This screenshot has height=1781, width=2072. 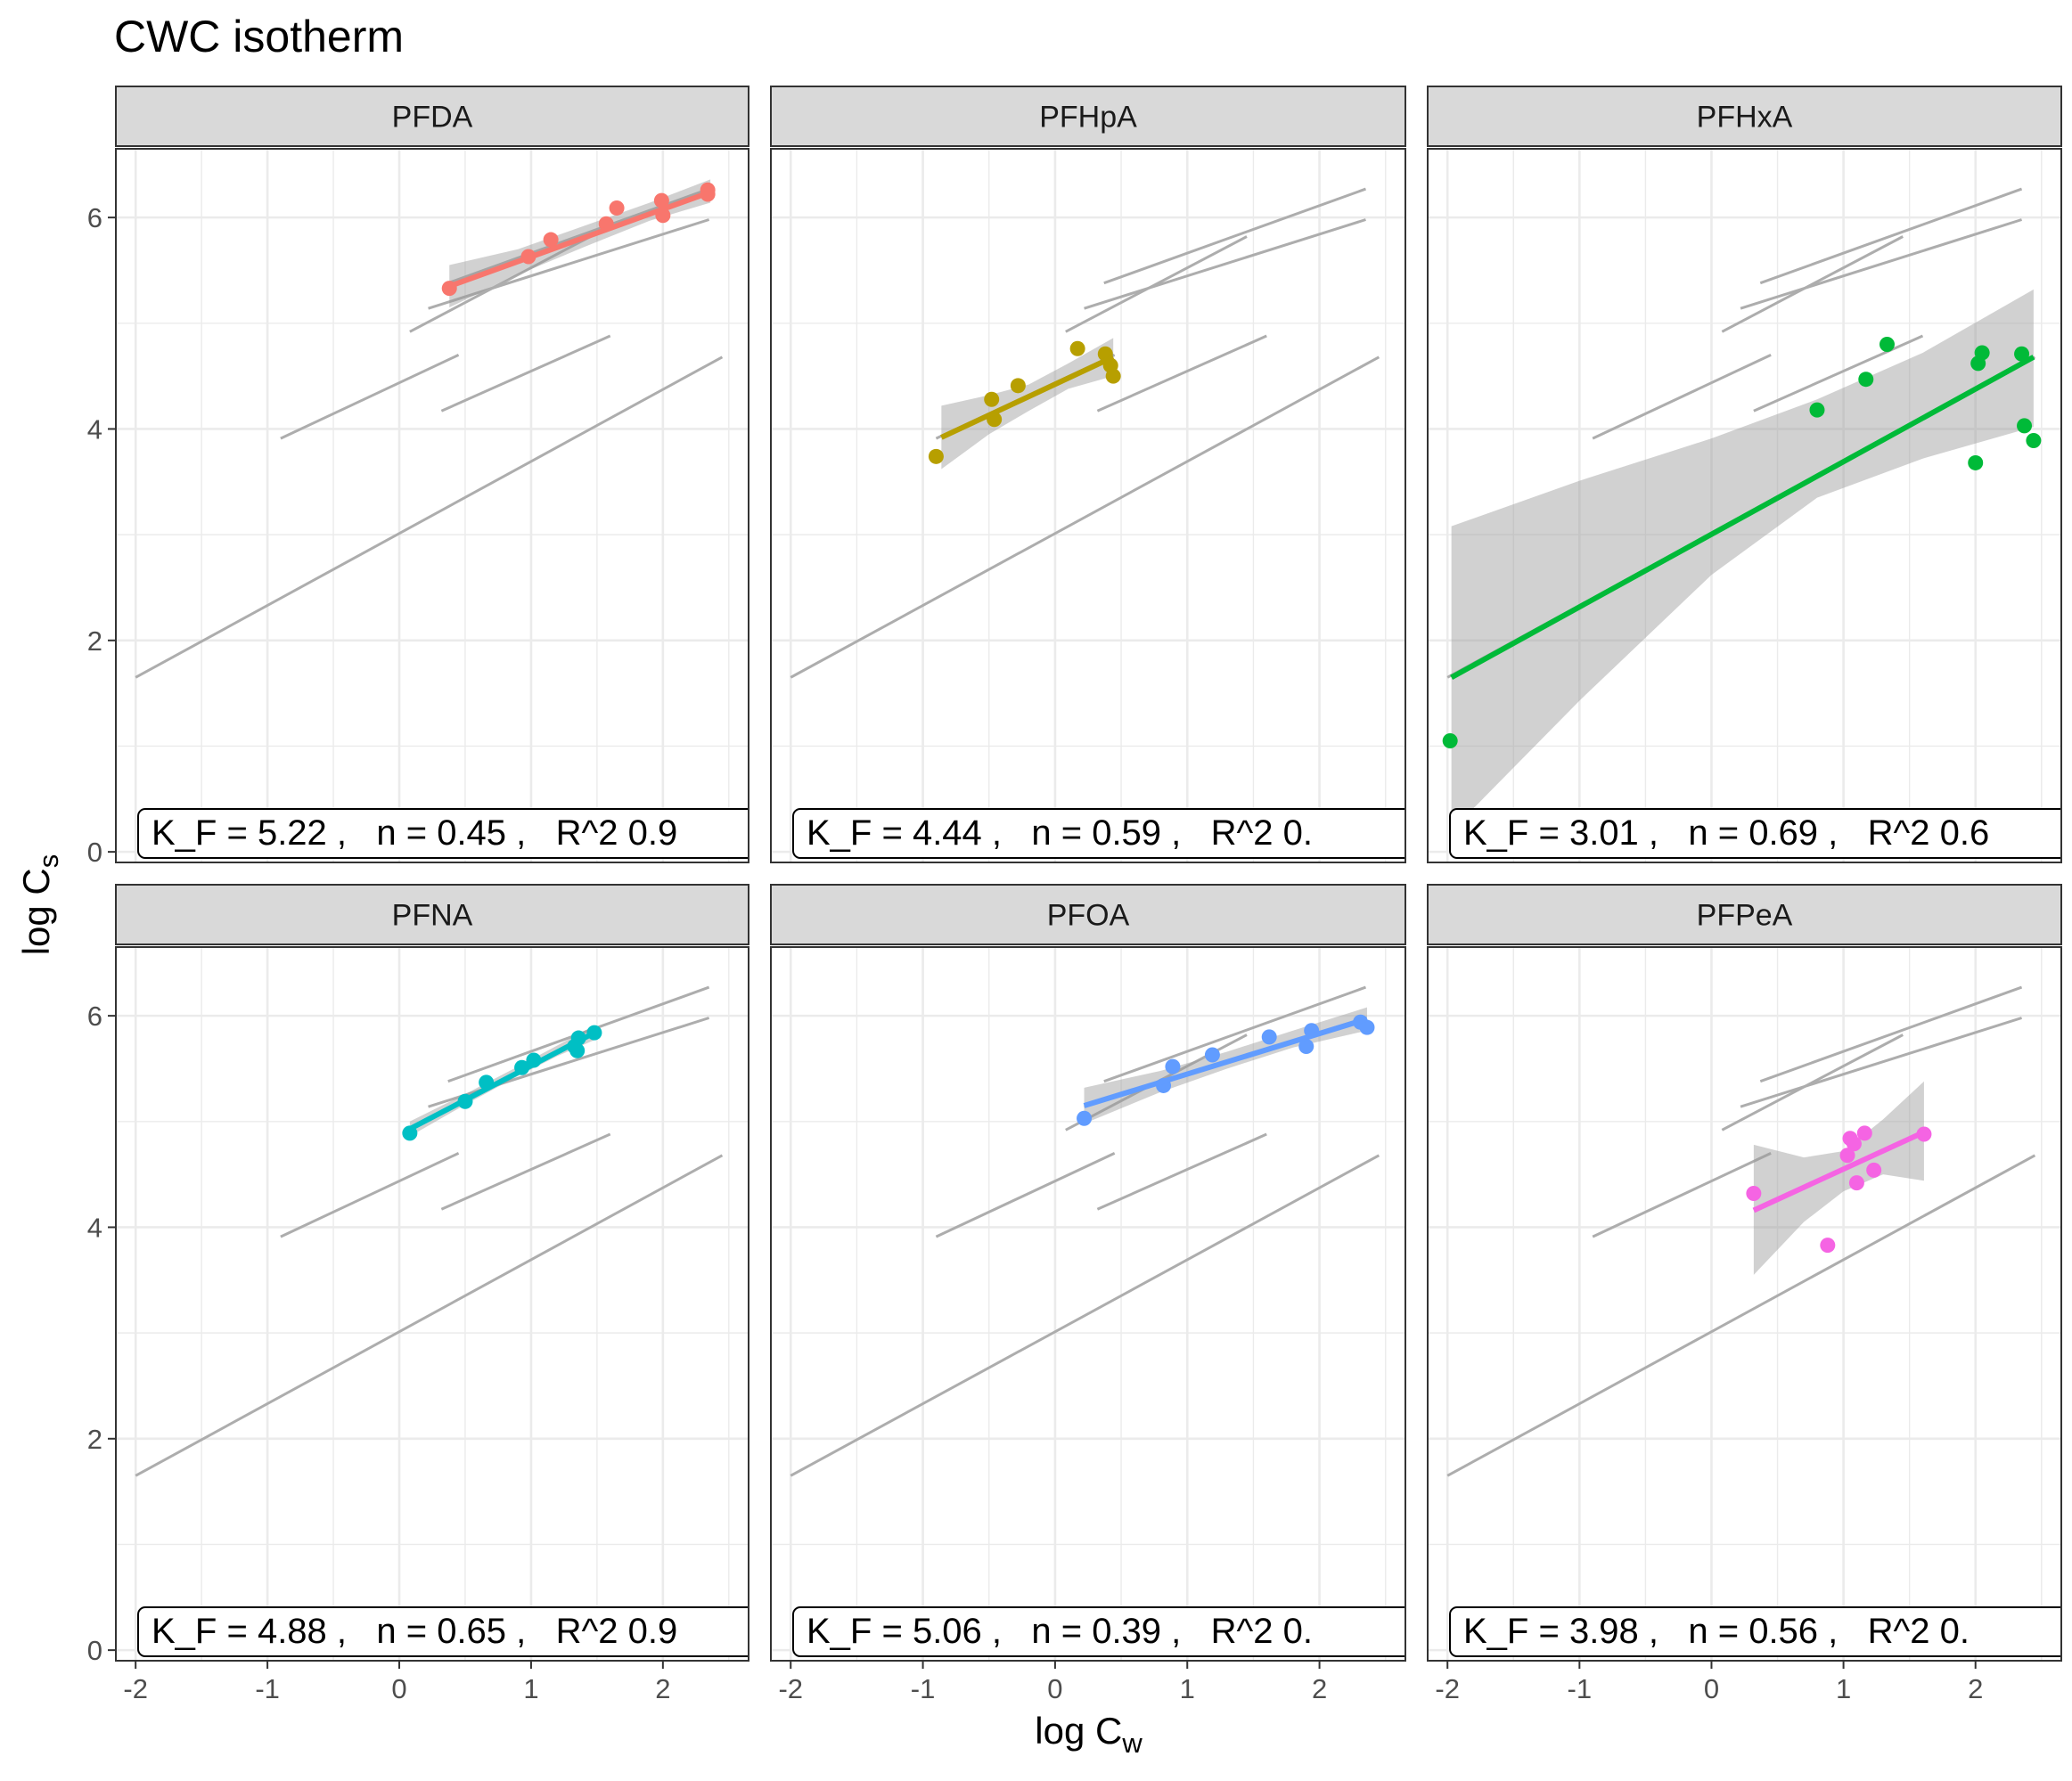 I want to click on panel-plot-area: K_F = 5.22 , n = 0.45 , R^2 0.9, so click(x=432, y=505).